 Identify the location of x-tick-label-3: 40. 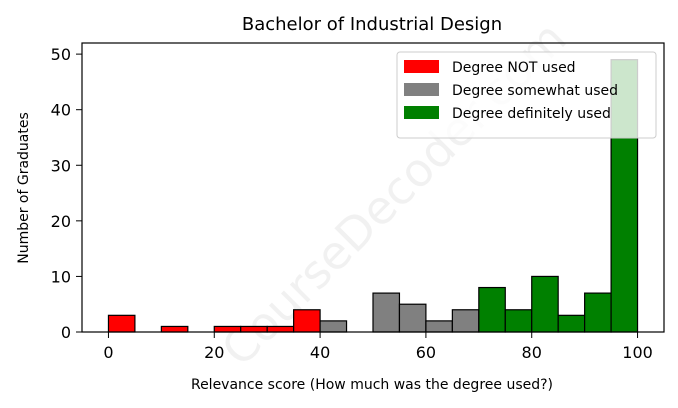
(320, 352).